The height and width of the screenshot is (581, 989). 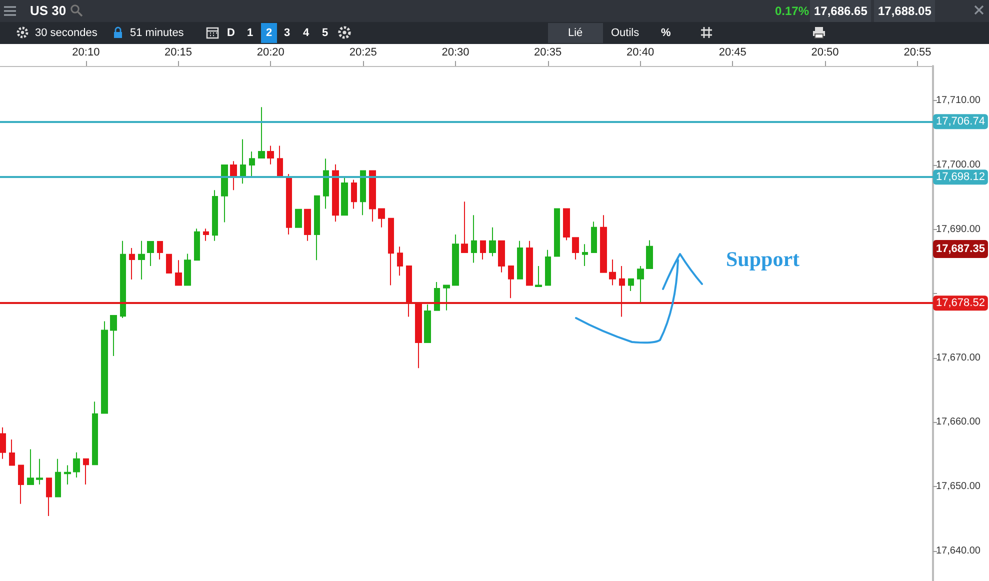 What do you see at coordinates (792, 11) in the screenshot?
I see `text: 0.17%` at bounding box center [792, 11].